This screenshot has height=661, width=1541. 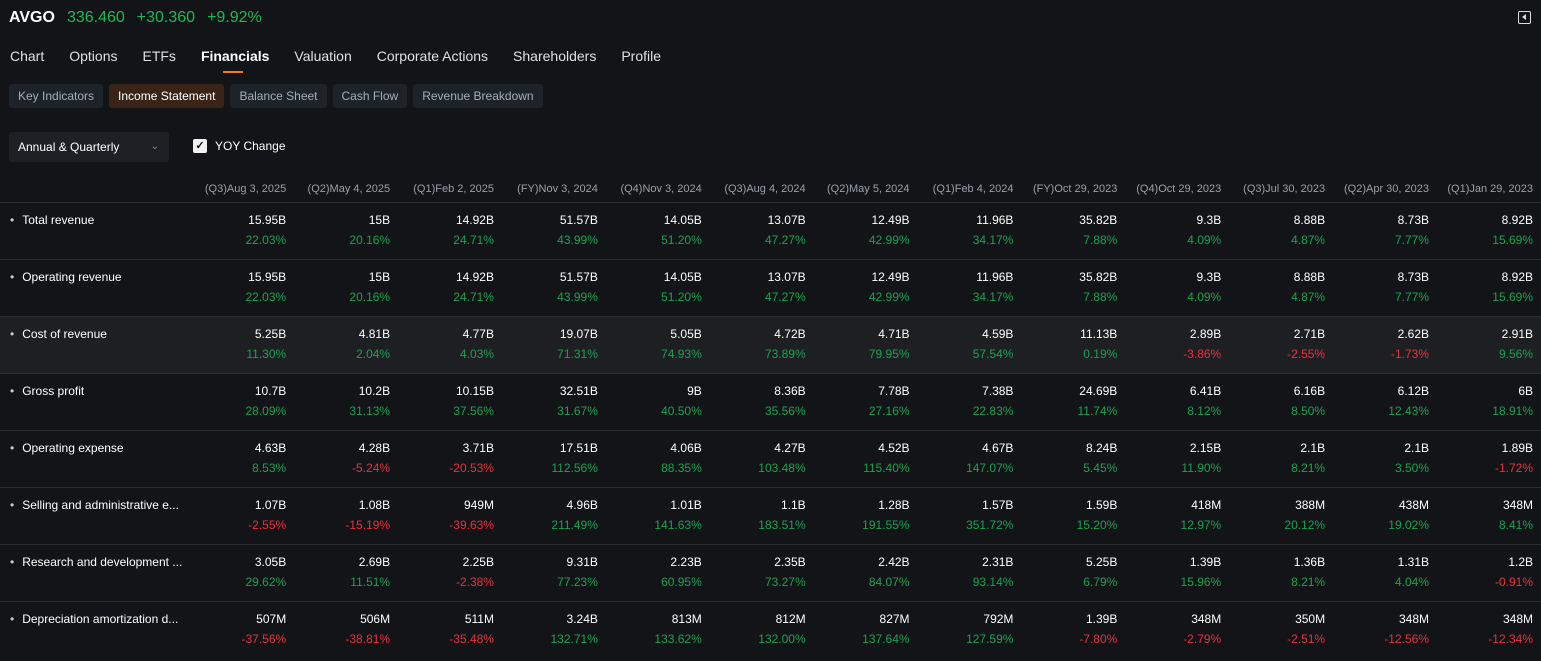 What do you see at coordinates (555, 56) in the screenshot?
I see `tab-shareholders: Shareholders` at bounding box center [555, 56].